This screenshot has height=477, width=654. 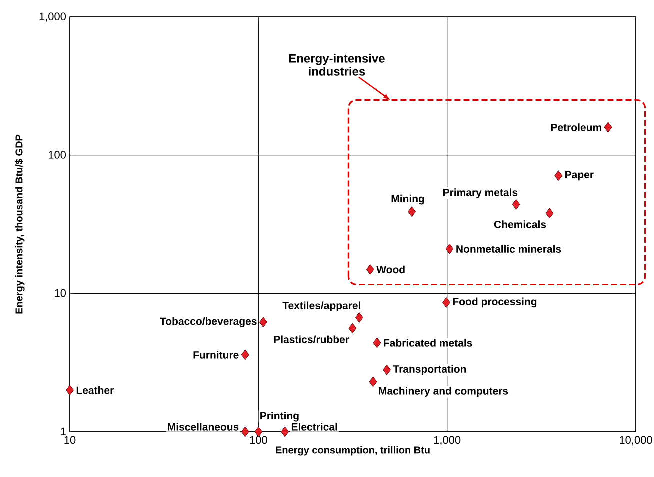 What do you see at coordinates (337, 65) in the screenshot?
I see `annotation: Energy-intensive industries` at bounding box center [337, 65].